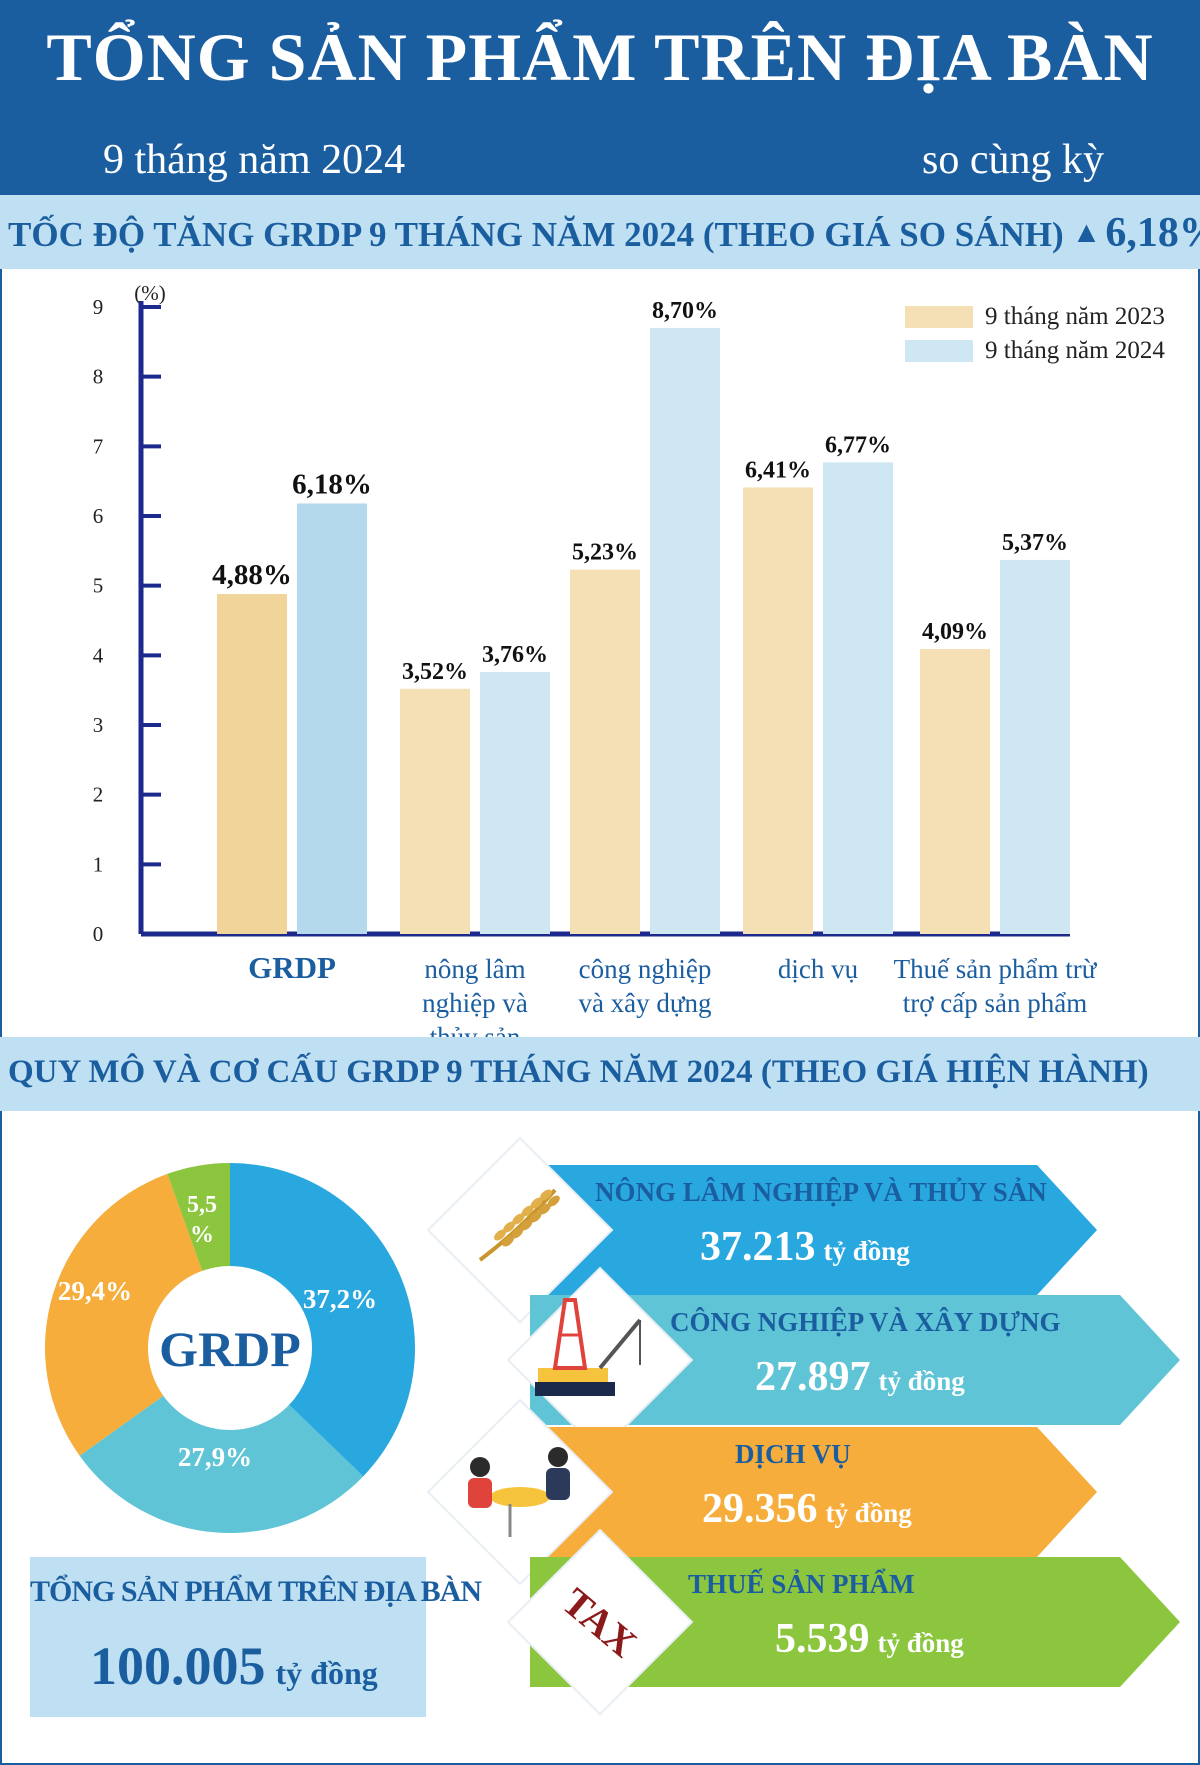 The height and width of the screenshot is (1765, 1200). Describe the element at coordinates (254, 160) in the screenshot. I see `period-label: 9 tháng năm 2024` at that location.